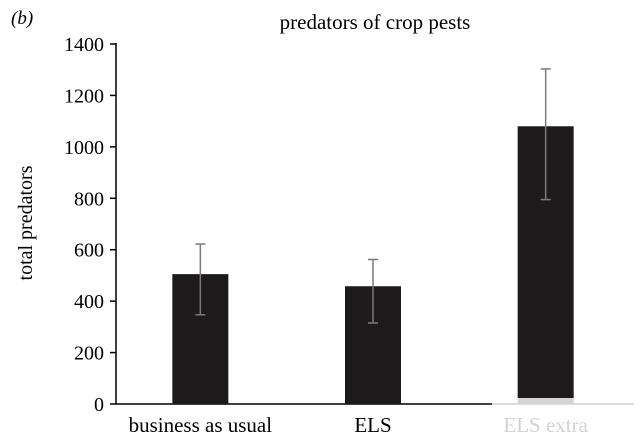  Describe the element at coordinates (566, 419) in the screenshot. I see `white-overlay-patch` at that location.